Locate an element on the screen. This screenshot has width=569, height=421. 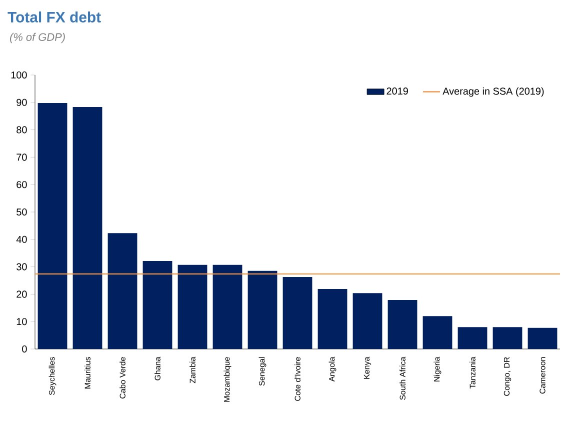
y-tick-label: 90 is located at coordinates (21, 102).